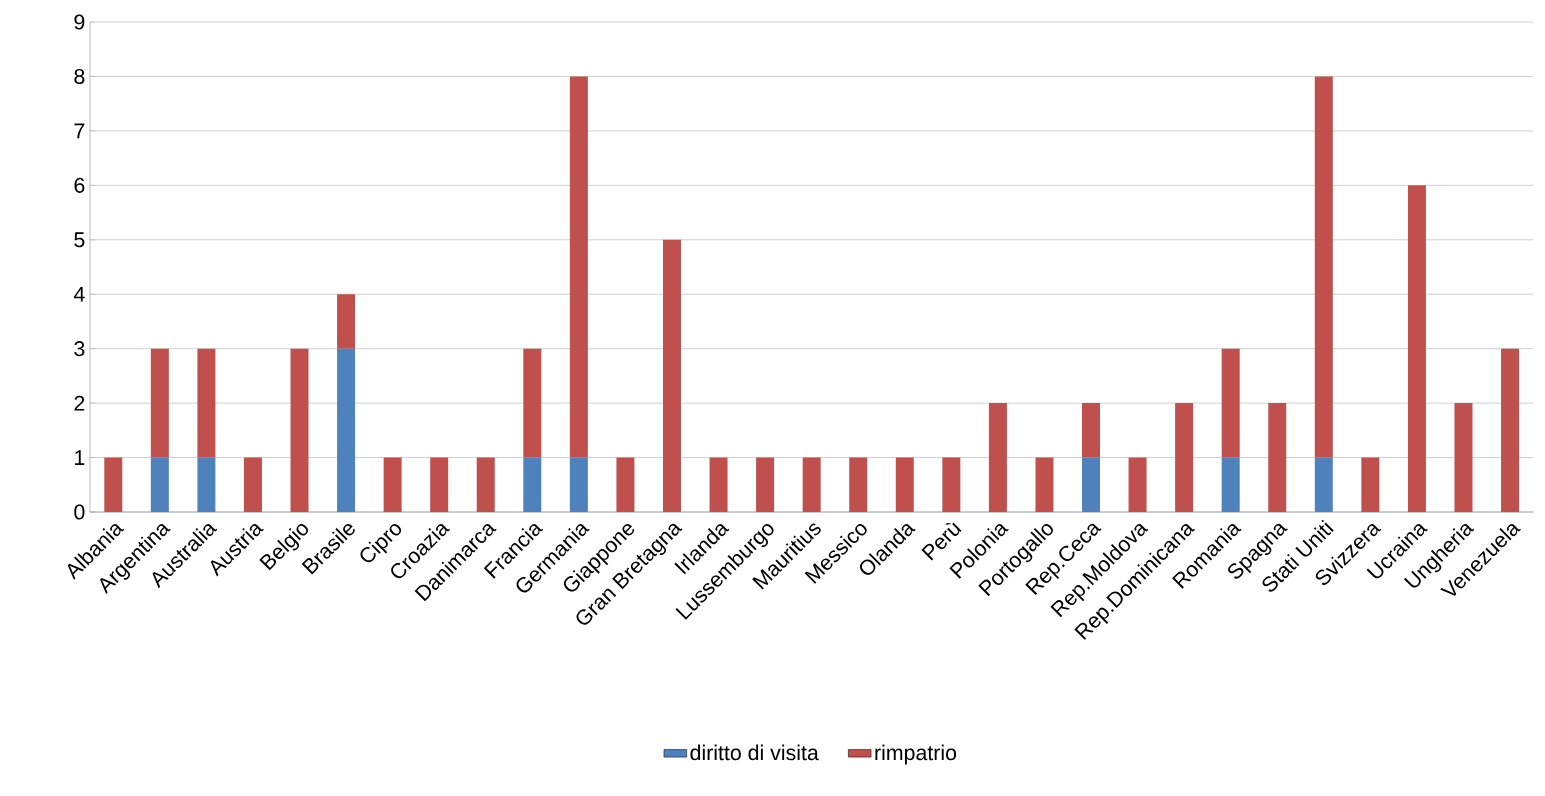 The height and width of the screenshot is (796, 1545). Describe the element at coordinates (79, 294) in the screenshot. I see `y-tick-label: 4` at that location.